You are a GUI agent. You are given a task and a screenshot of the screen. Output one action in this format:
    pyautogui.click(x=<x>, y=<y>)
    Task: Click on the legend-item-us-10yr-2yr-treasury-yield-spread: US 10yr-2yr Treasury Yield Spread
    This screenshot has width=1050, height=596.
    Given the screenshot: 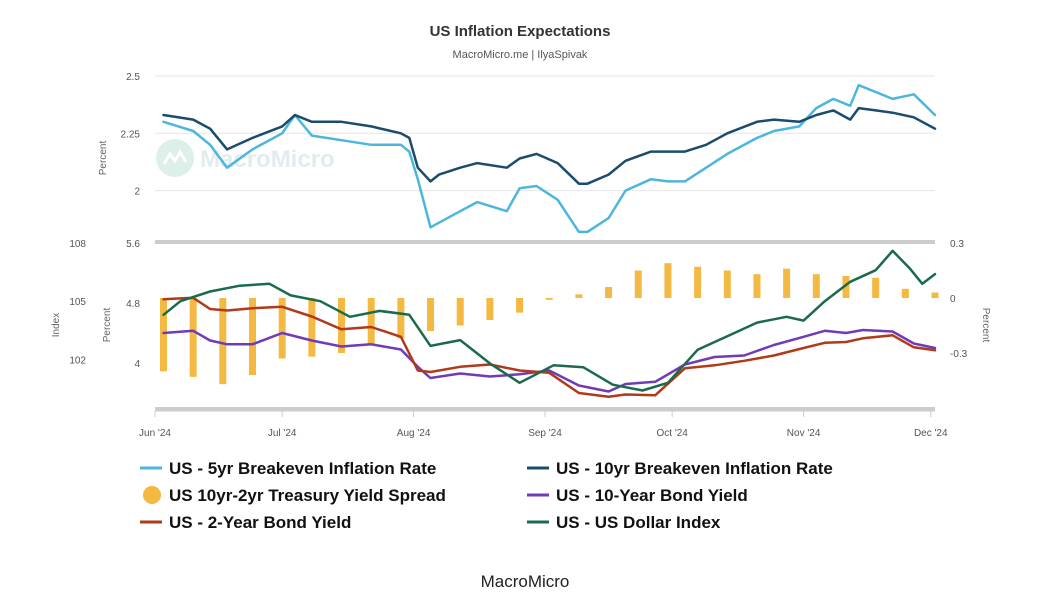 What is the action you would take?
    pyautogui.click(x=294, y=495)
    